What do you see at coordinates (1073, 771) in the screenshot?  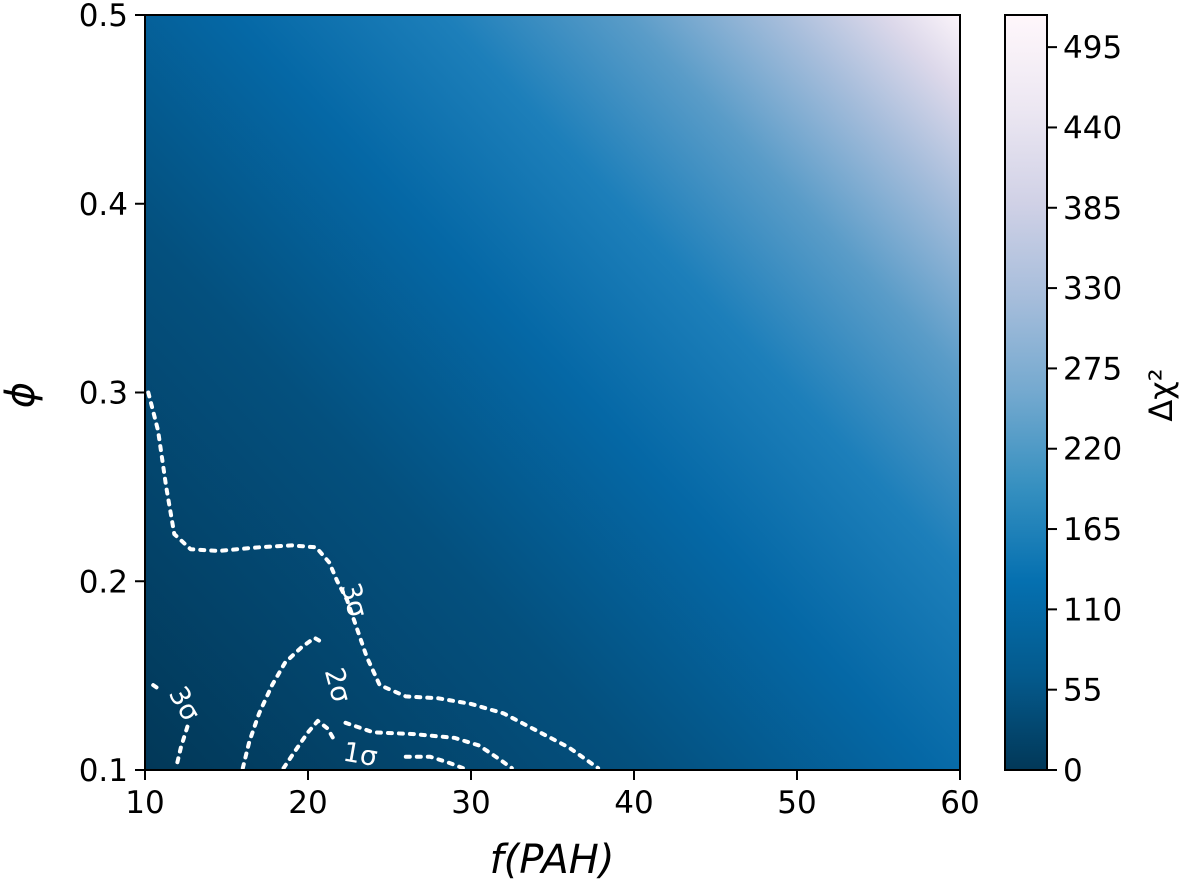 I see `colorbar-tick-label: 0` at bounding box center [1073, 771].